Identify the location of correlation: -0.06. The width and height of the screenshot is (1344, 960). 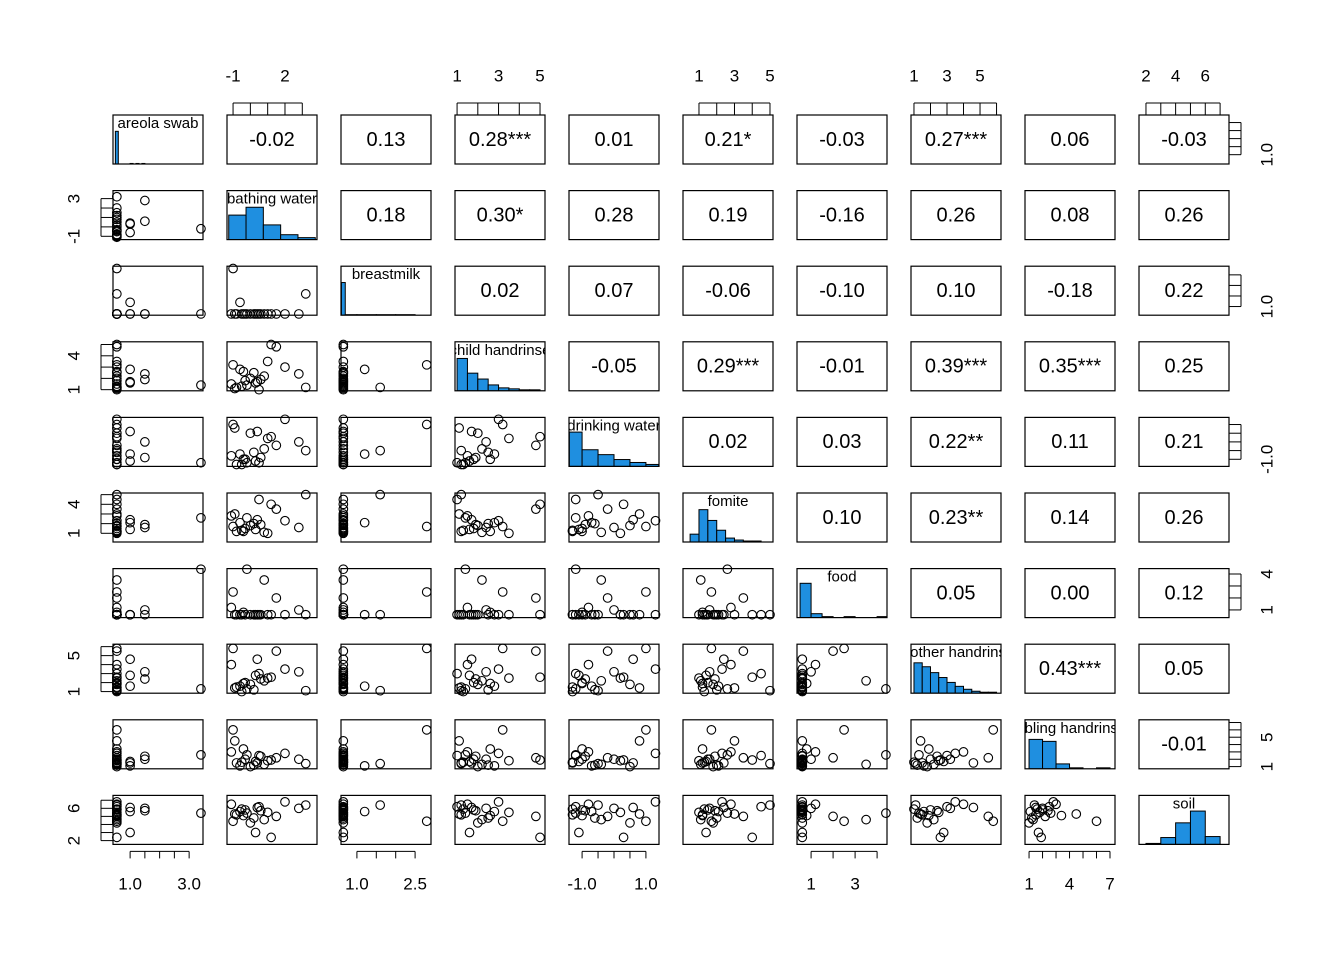
(728, 291).